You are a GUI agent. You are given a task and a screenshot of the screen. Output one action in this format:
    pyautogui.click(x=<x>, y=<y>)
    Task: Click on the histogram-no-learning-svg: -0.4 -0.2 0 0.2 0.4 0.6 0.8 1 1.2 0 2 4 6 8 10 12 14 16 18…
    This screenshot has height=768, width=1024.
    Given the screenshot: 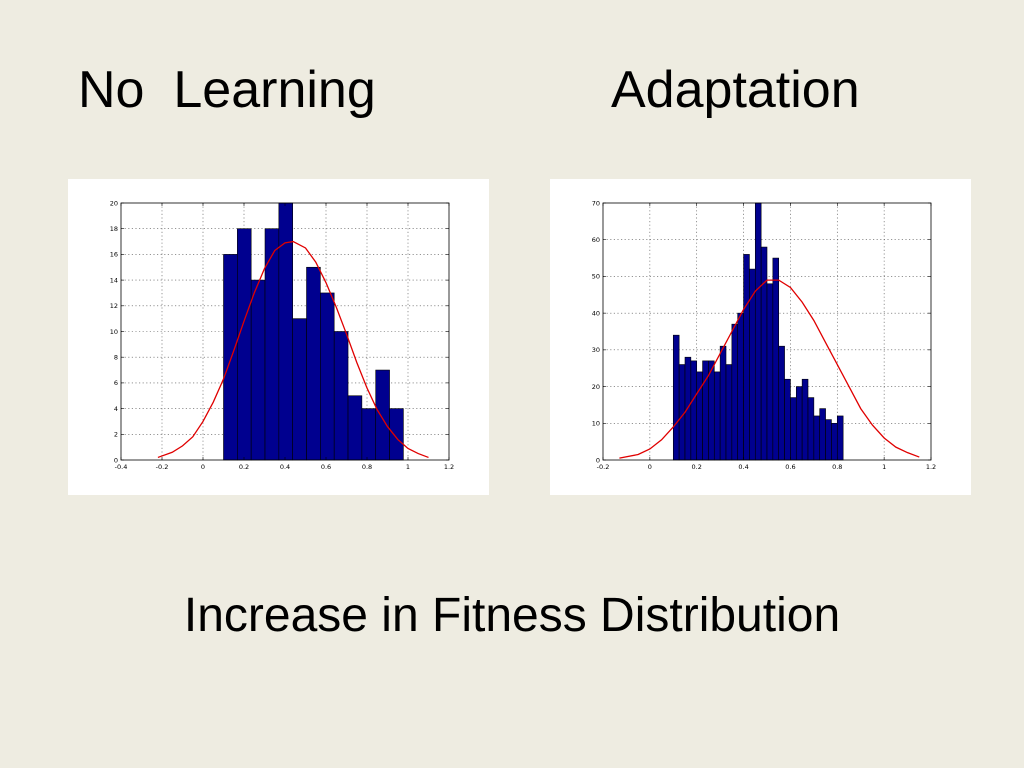 What is the action you would take?
    pyautogui.click(x=282, y=335)
    